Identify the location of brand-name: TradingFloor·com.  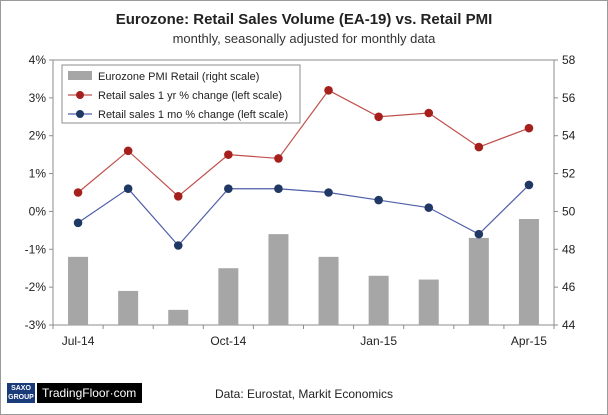
(90, 393).